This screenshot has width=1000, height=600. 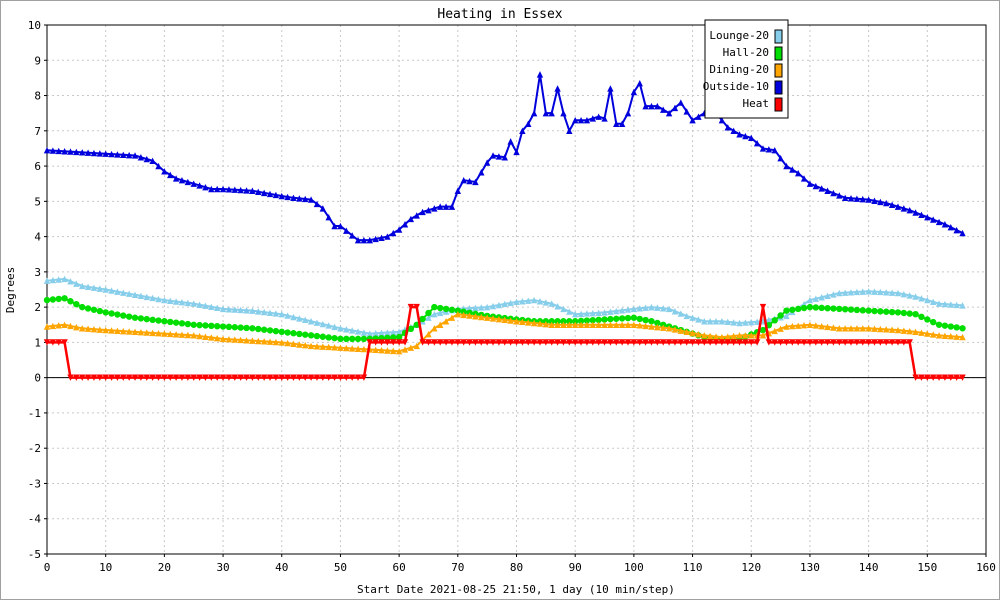 I want to click on legend-label: Heat, so click(x=756, y=103).